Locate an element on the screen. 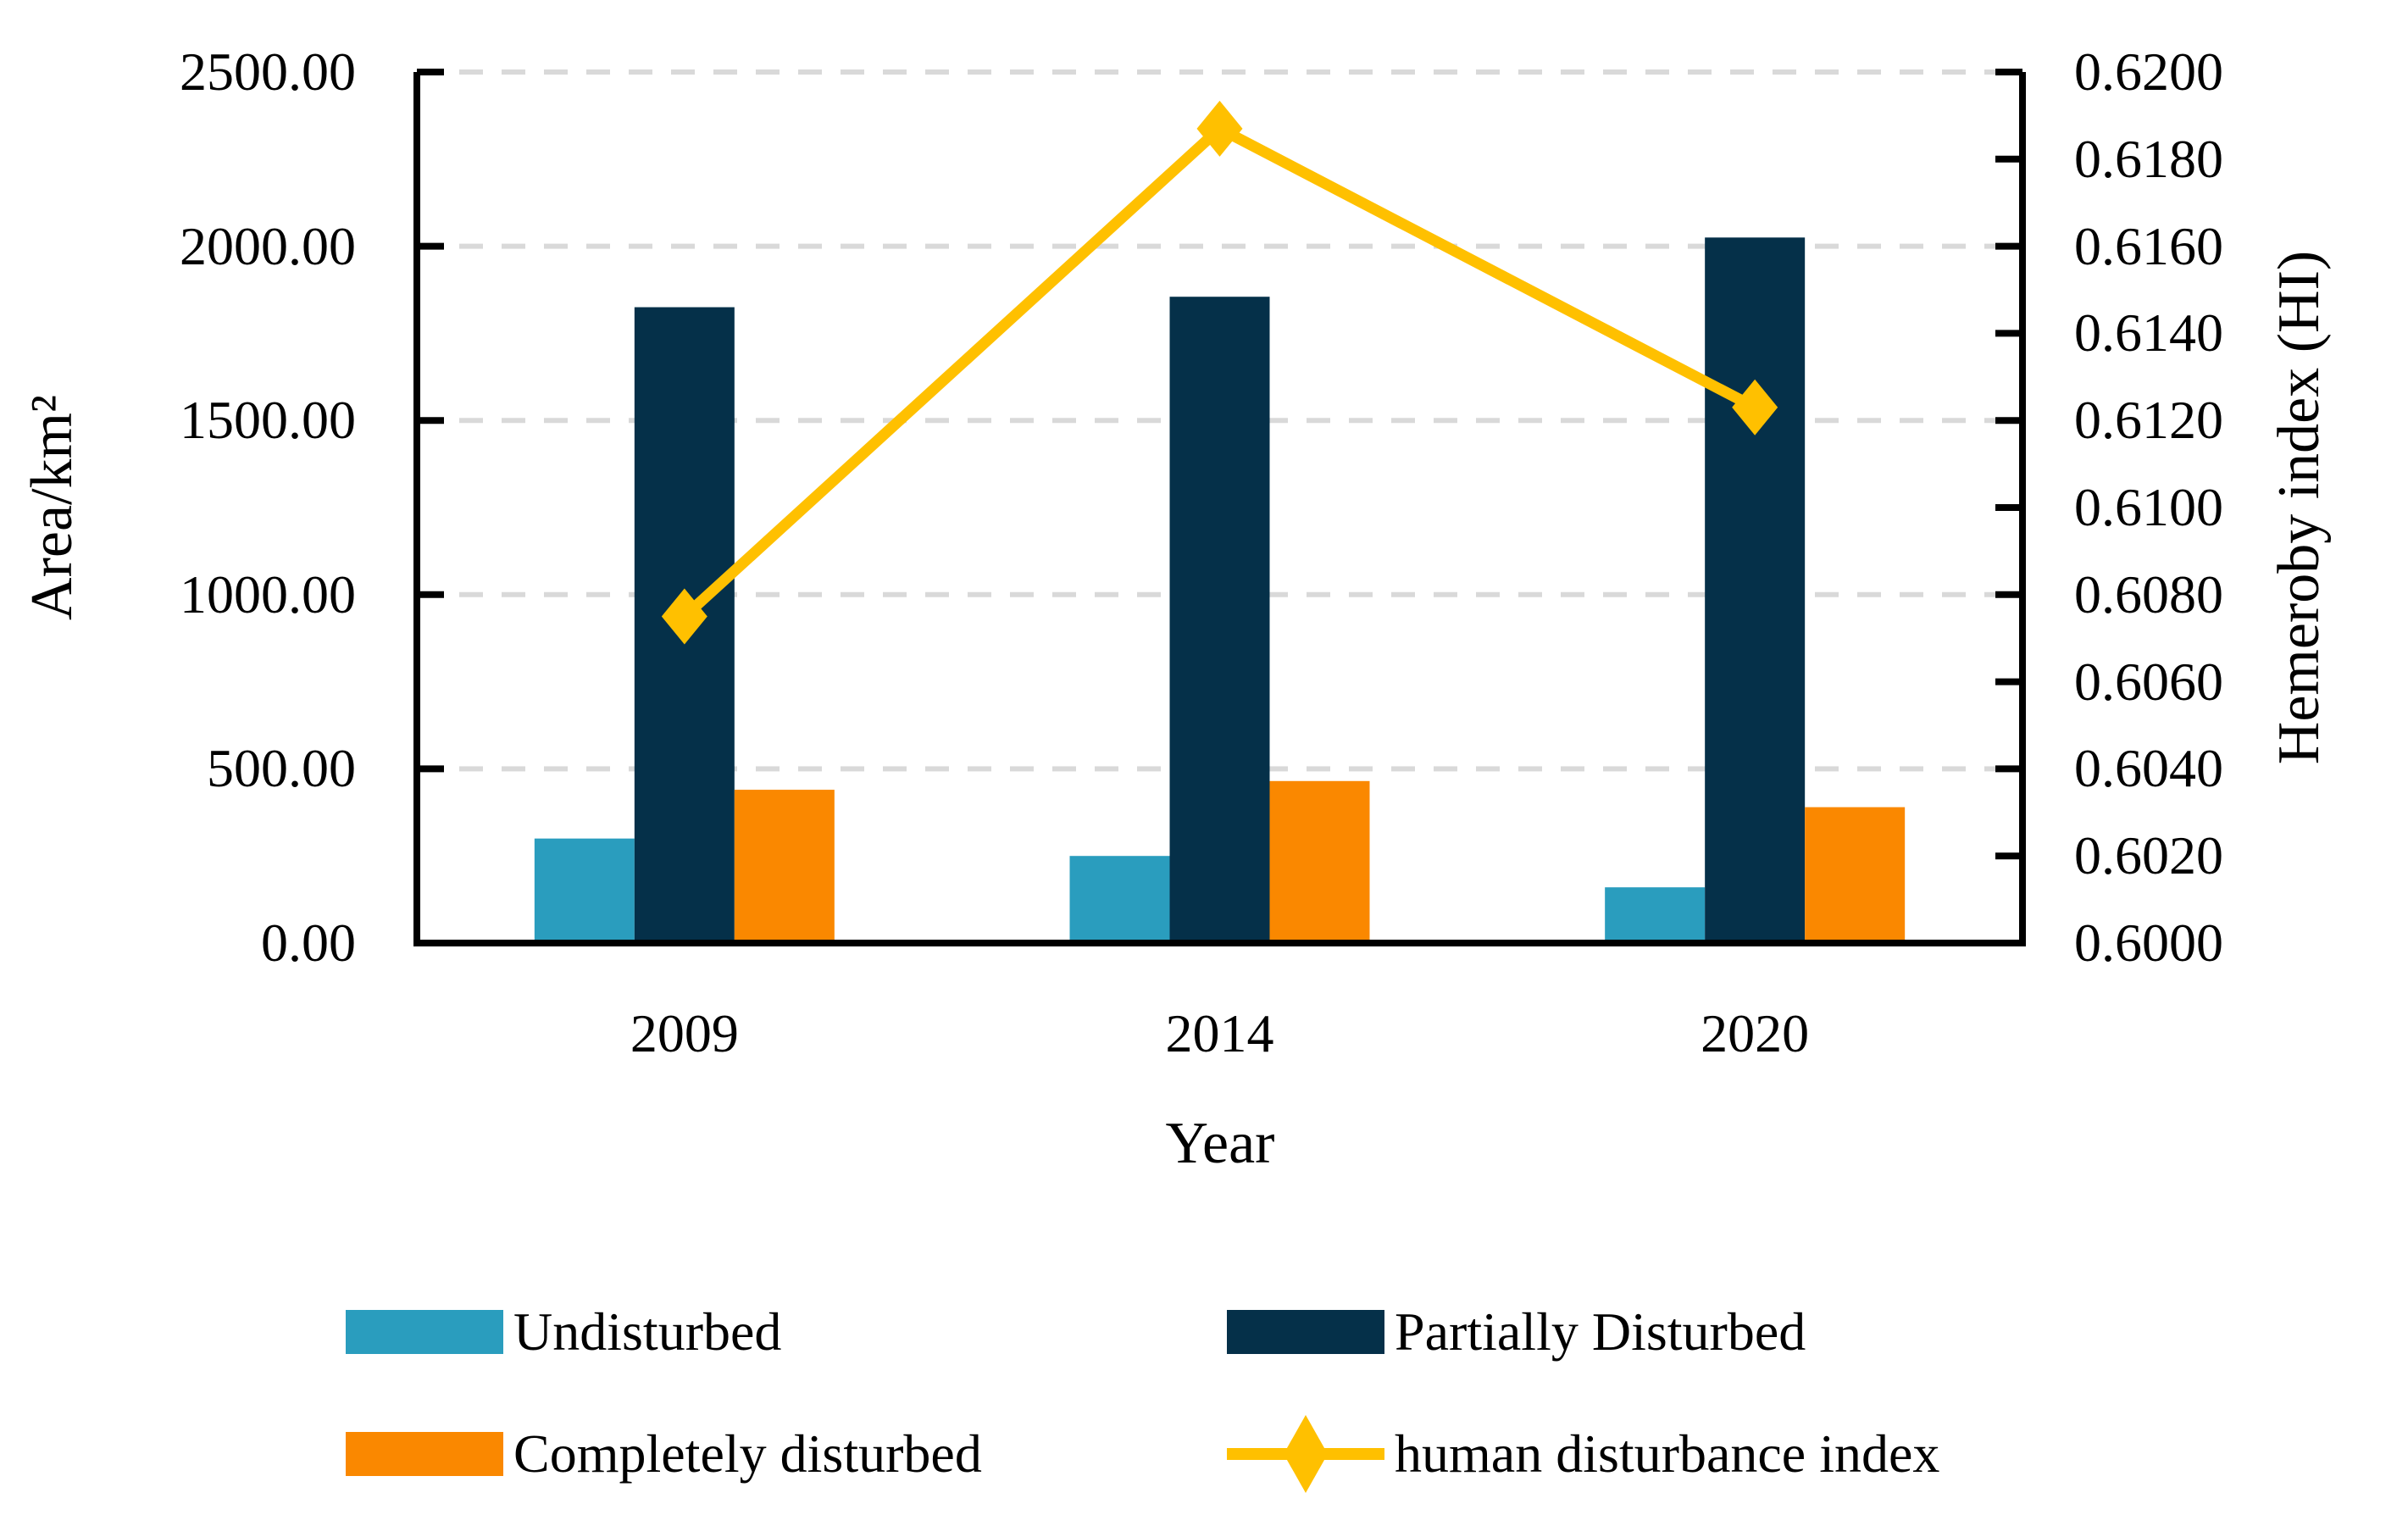  legend-swatch-partially-disturbed is located at coordinates (1305, 1332).